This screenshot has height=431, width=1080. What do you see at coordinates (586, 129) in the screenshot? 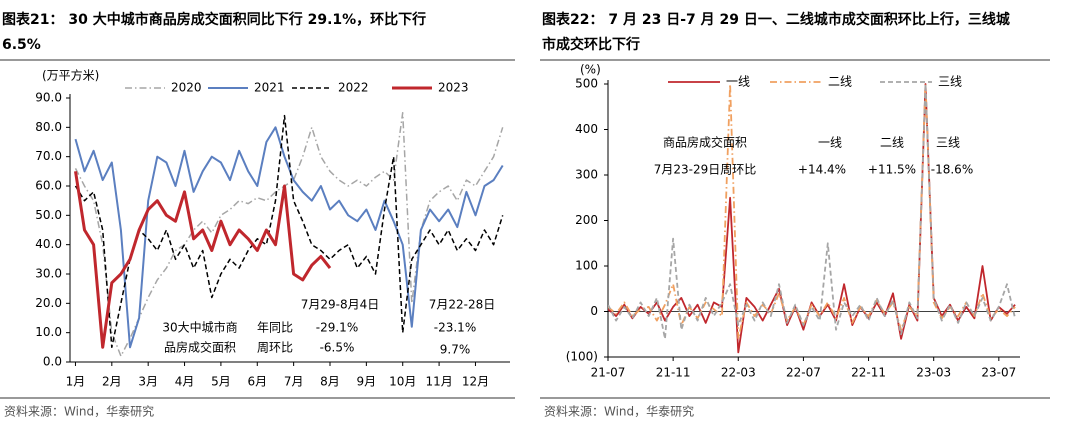
I see `y-tick-label: 400` at bounding box center [586, 129].